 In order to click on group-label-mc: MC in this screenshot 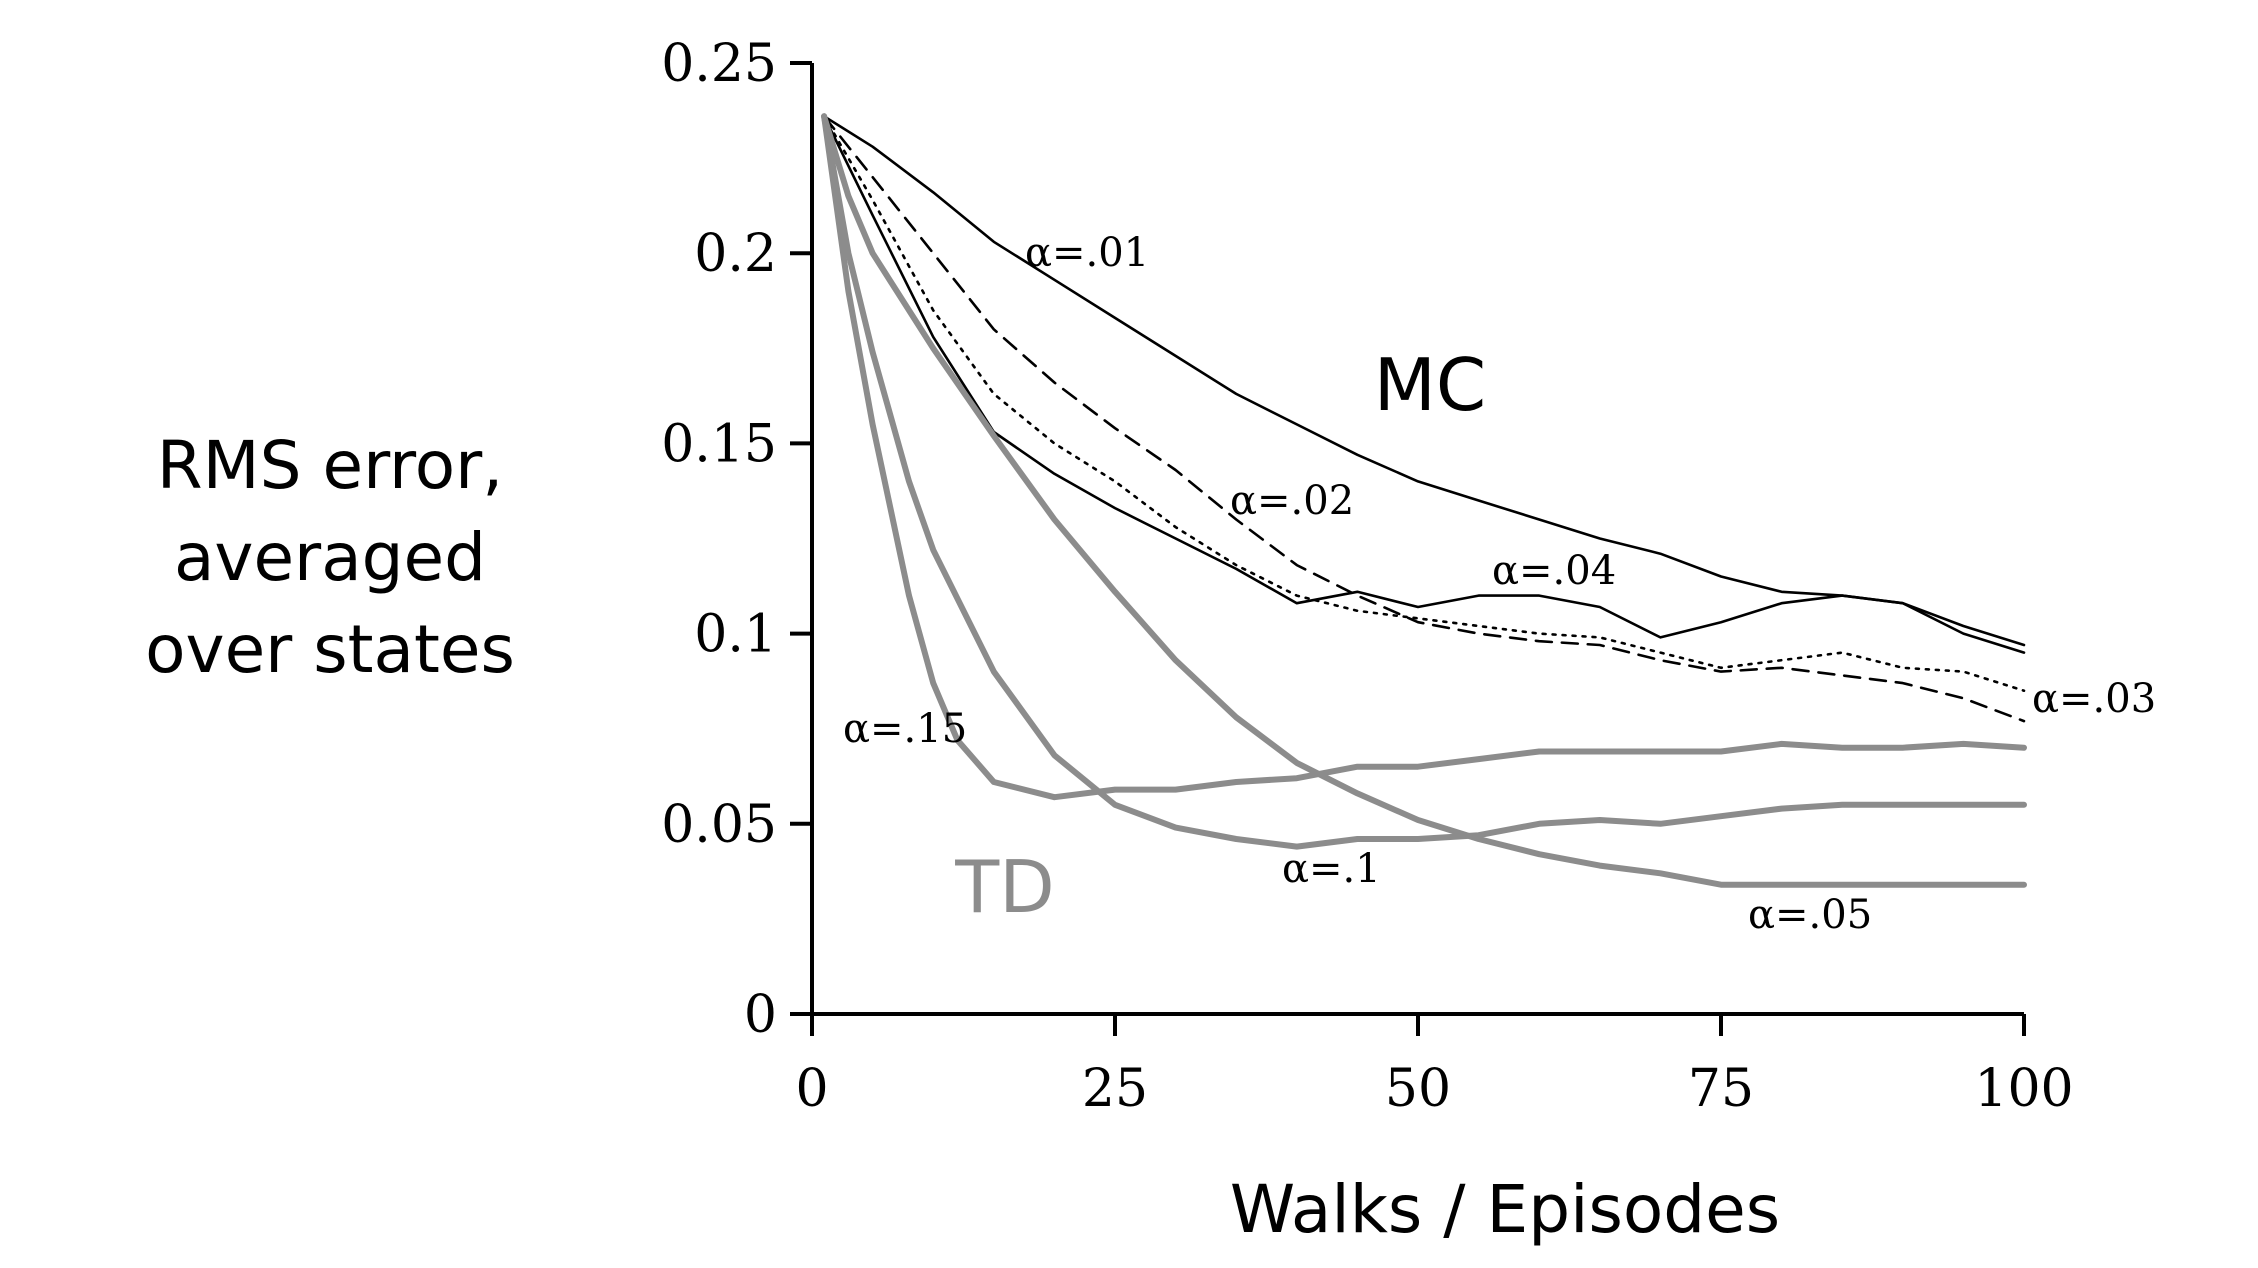, I will do `click(1430, 385)`.